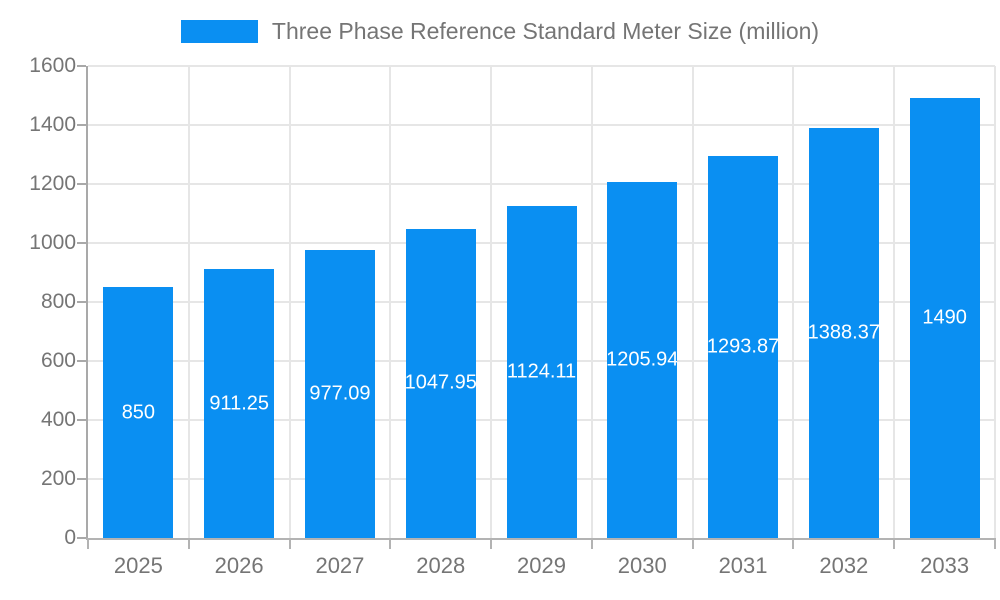  Describe the element at coordinates (239, 565) in the screenshot. I see `x-axis-category-label: 2026` at that location.